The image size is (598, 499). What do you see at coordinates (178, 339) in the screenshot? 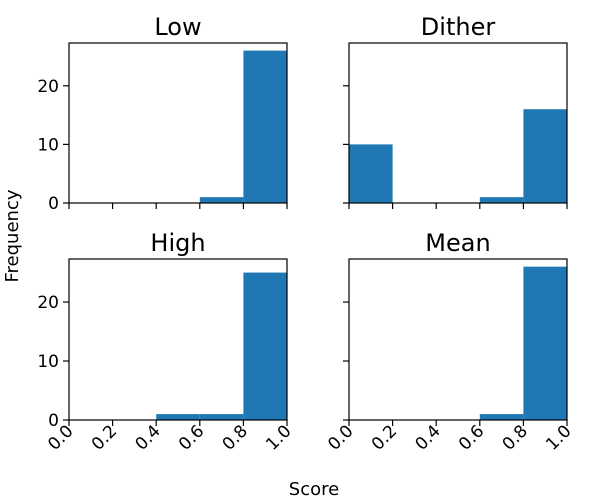
I see `high-axes-frame` at bounding box center [178, 339].